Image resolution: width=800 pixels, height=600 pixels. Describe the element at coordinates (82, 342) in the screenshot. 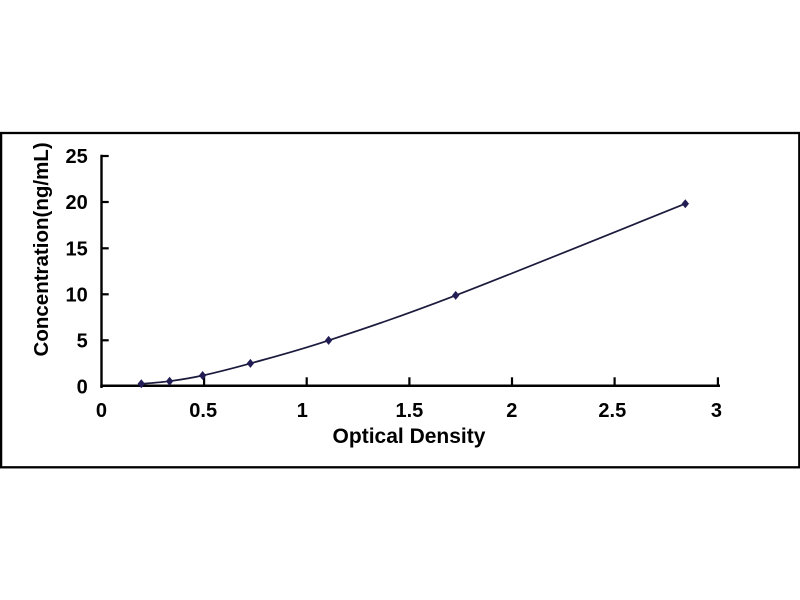

I see `svg-text: 5` at that location.